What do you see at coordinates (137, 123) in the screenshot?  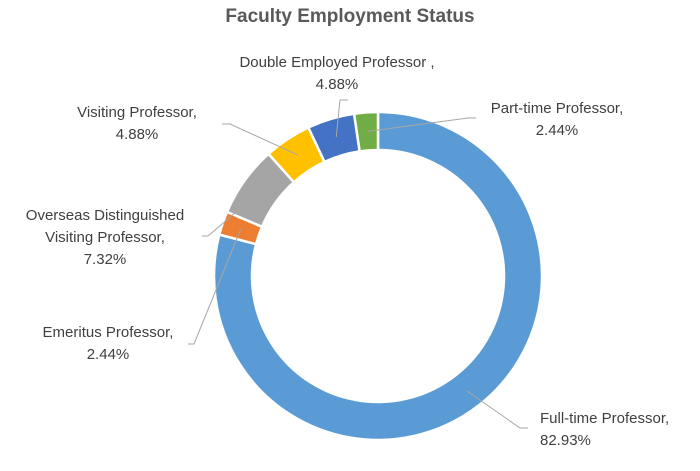 I see `data-label-visiting-professor: Visiting Professor, 4.88%` at bounding box center [137, 123].